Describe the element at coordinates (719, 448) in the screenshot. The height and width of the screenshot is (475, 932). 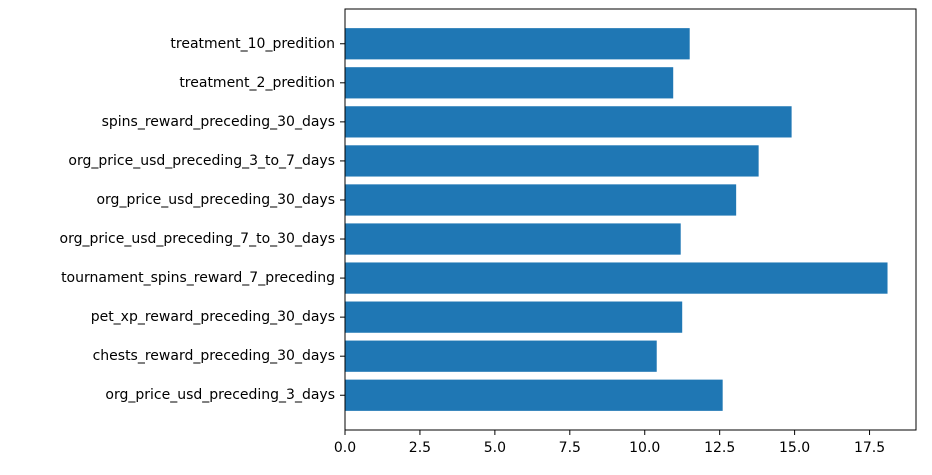
I see `x-tick-label: 12.5` at that location.